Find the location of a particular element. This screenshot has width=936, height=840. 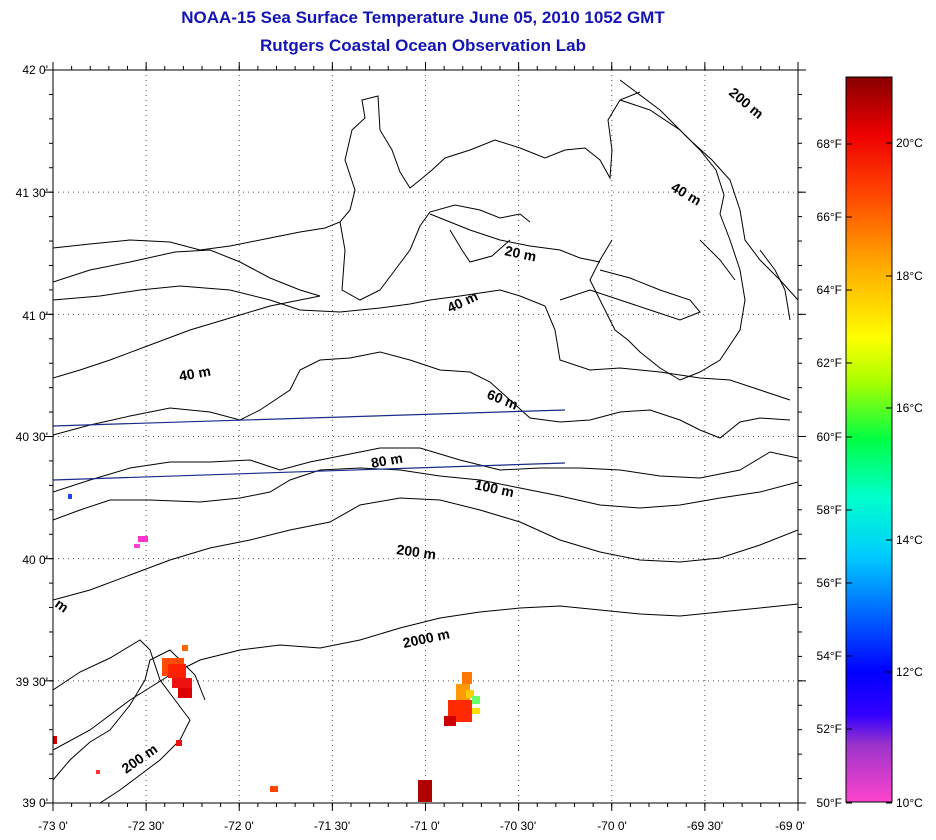

lon-tick-label: -71 30' is located at coordinates (332, 826).